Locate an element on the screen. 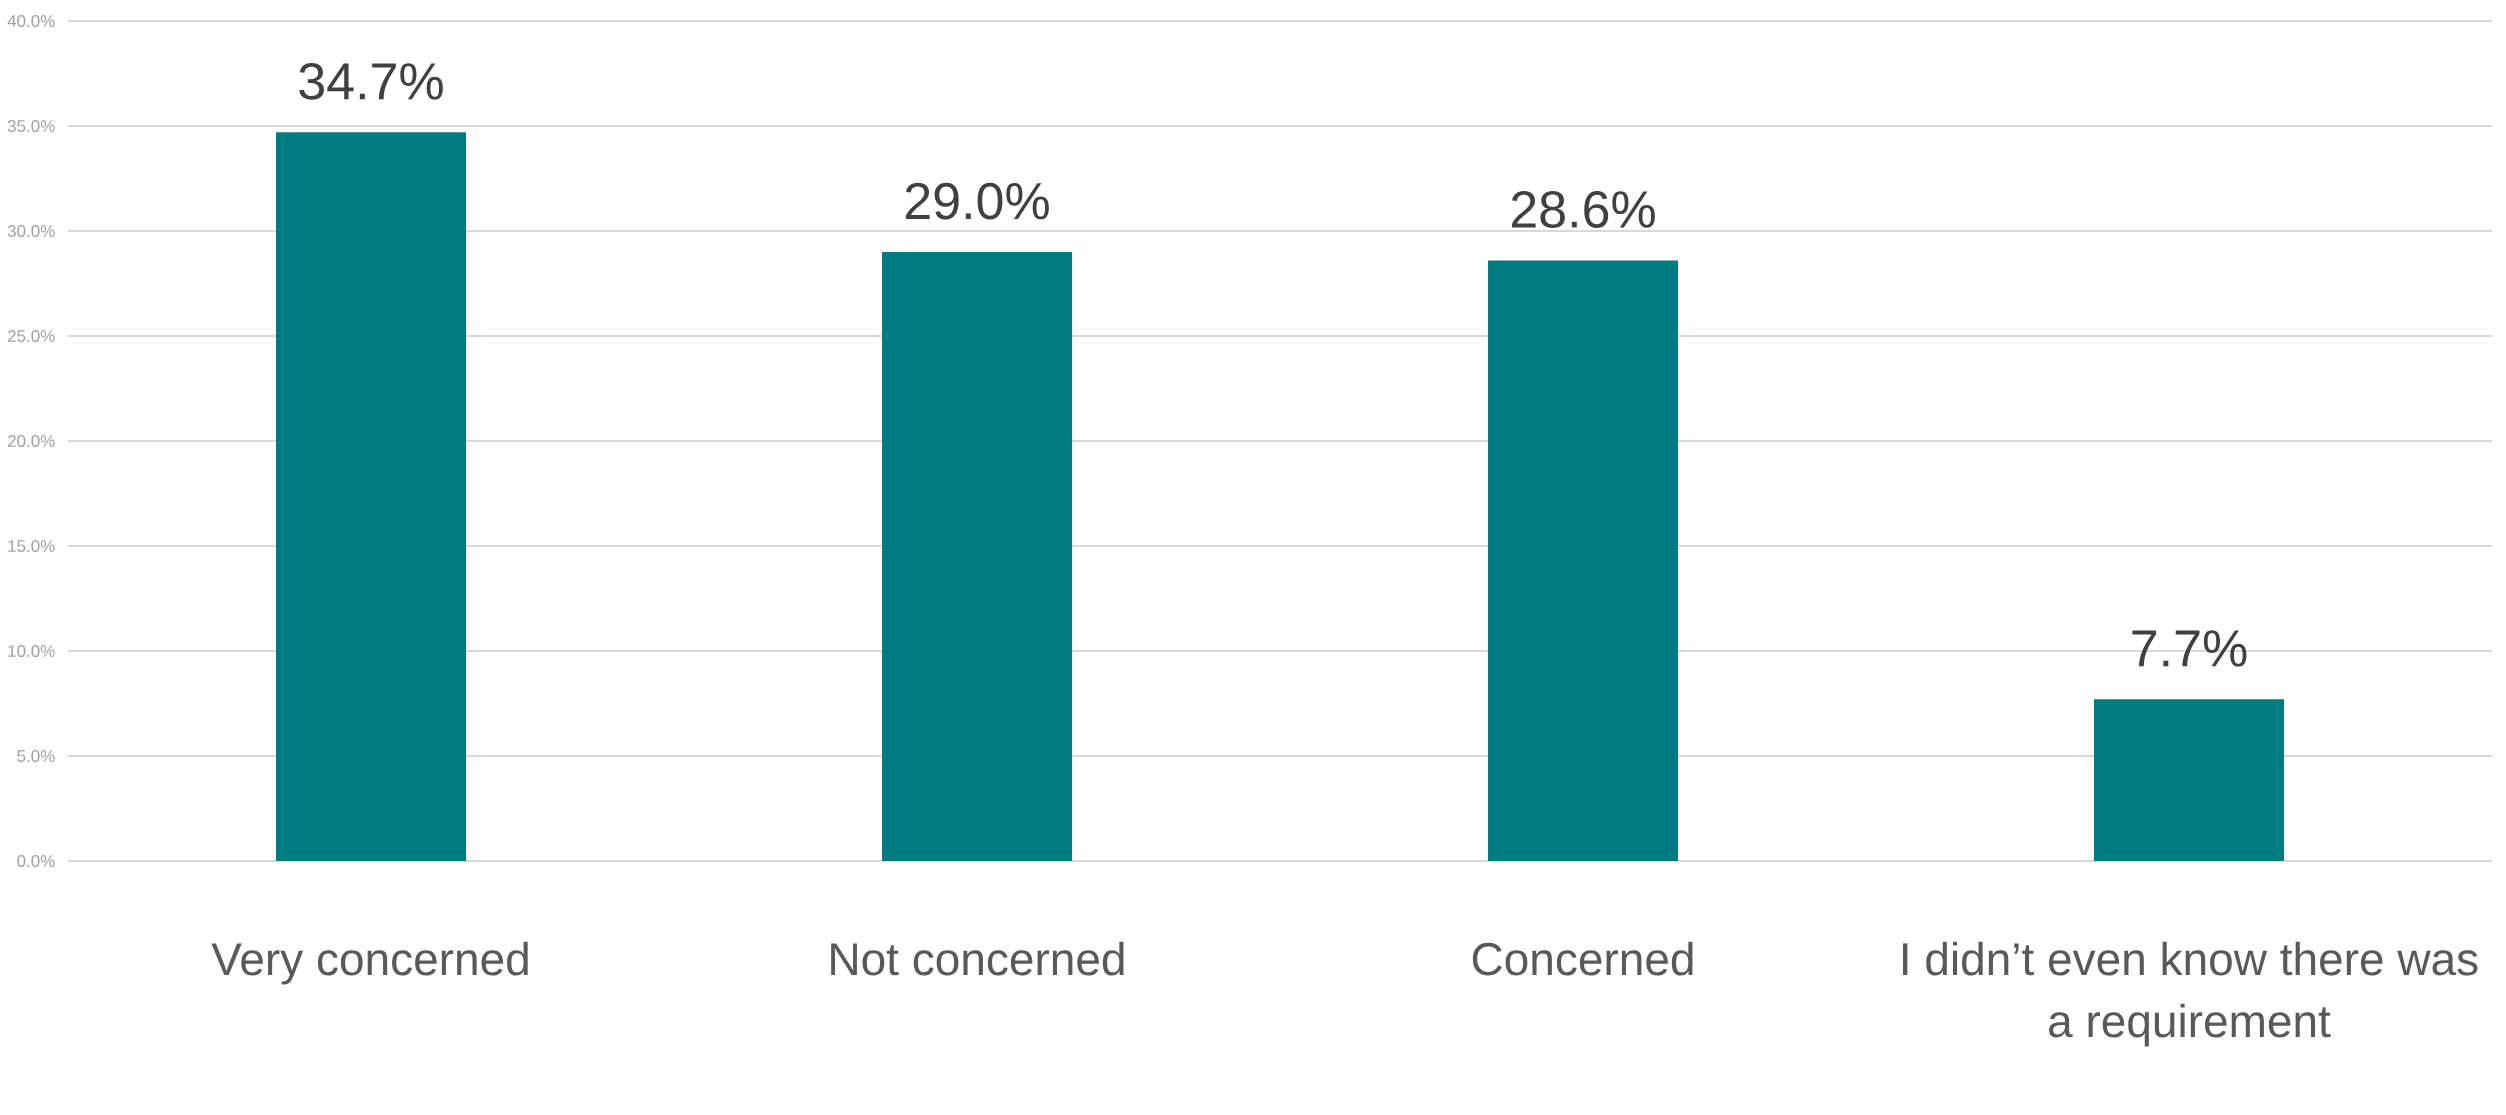  data-label: 28.6% is located at coordinates (1583, 209).